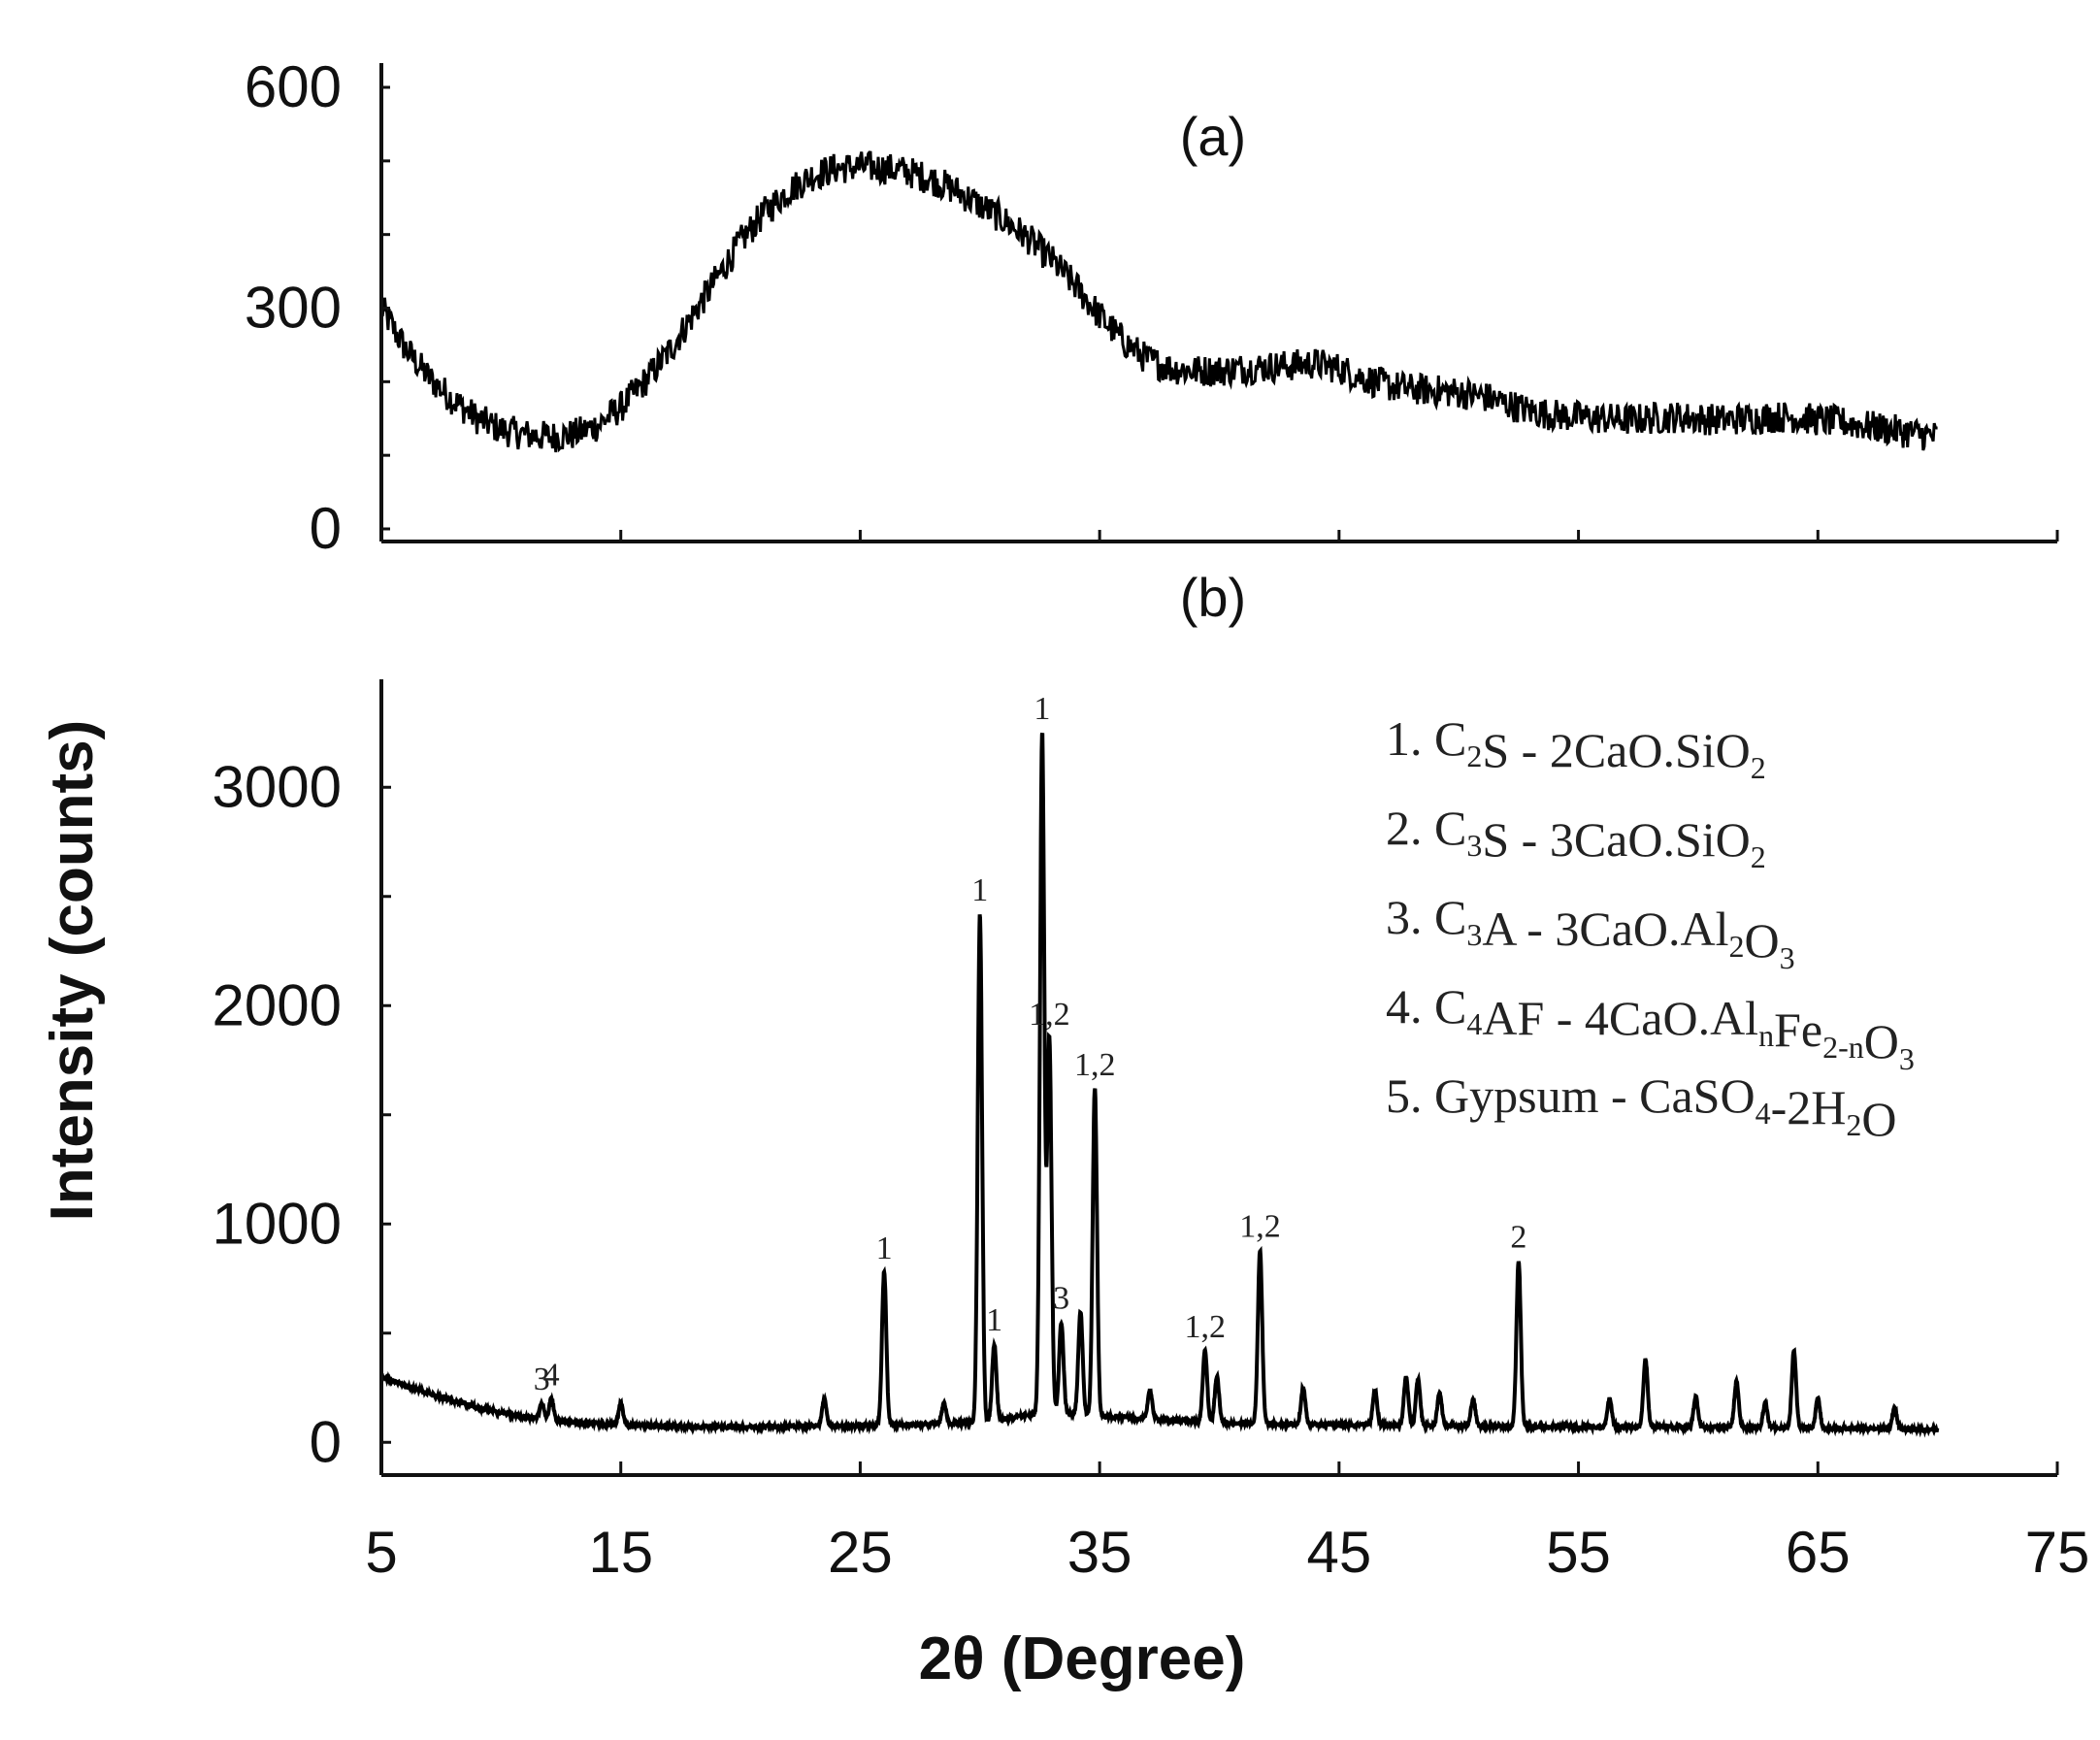  Describe the element at coordinates (1227, 1523) in the screenshot. I see `panel-b-x-ticks: 5 15 25 35 45 55 65 75` at that location.